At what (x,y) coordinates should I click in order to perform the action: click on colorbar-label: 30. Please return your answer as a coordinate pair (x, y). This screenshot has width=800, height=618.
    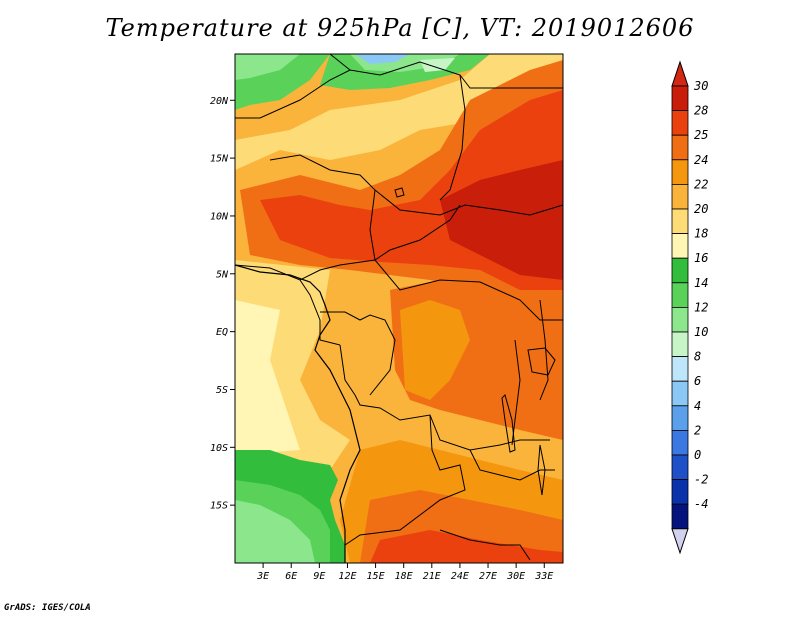
    Looking at the image, I should click on (700, 86).